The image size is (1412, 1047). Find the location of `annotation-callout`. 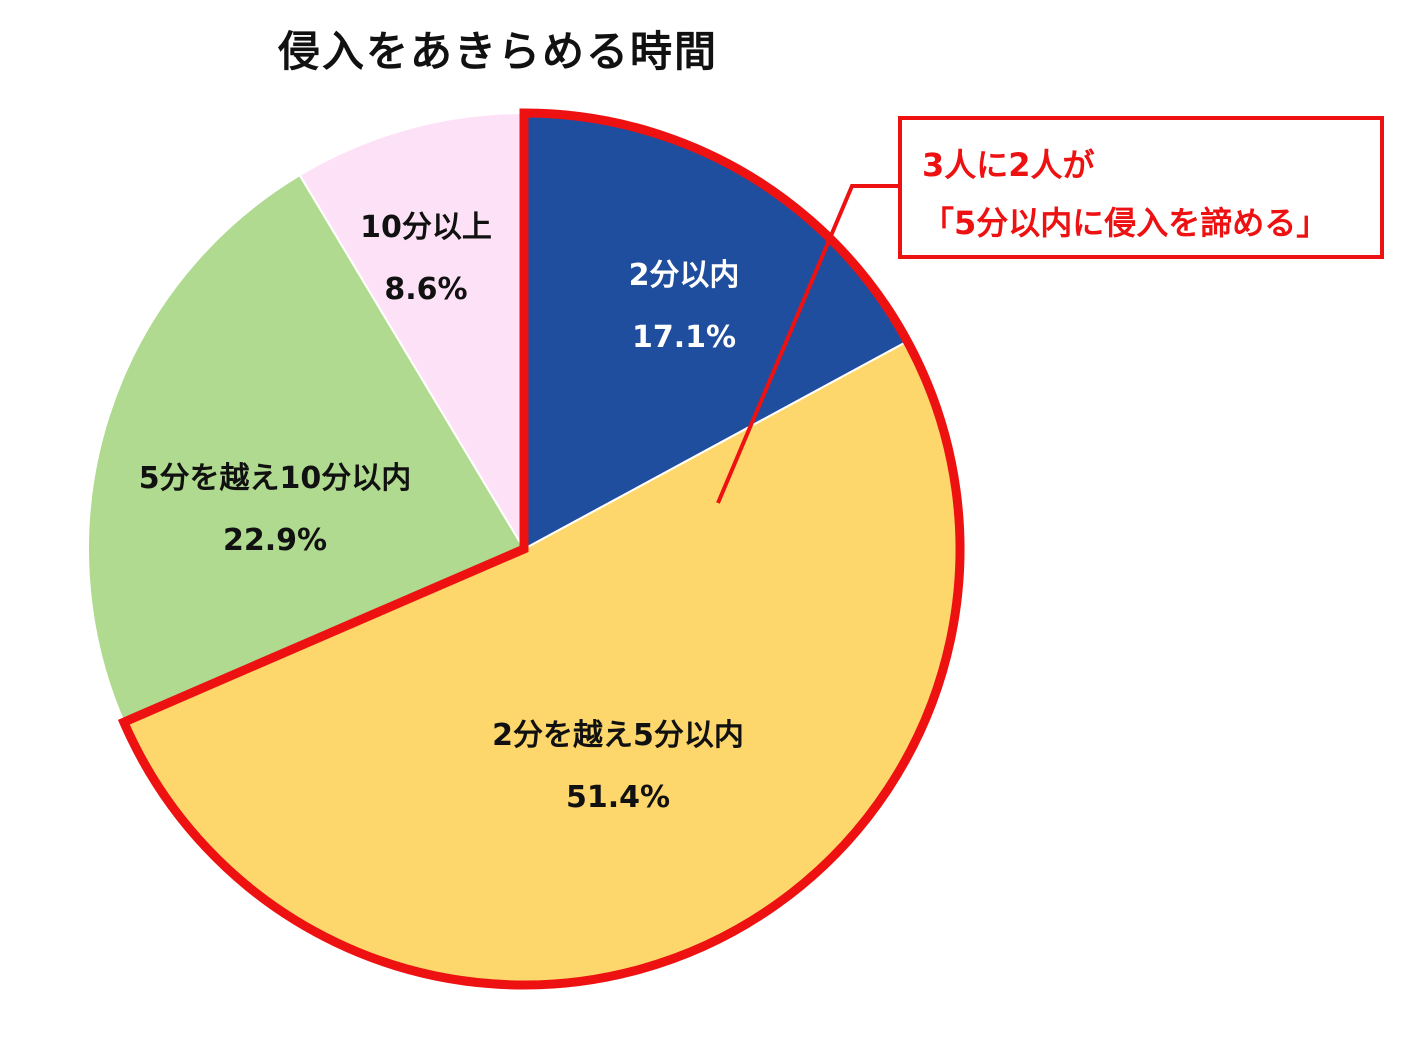

annotation-callout is located at coordinates (1141, 187).